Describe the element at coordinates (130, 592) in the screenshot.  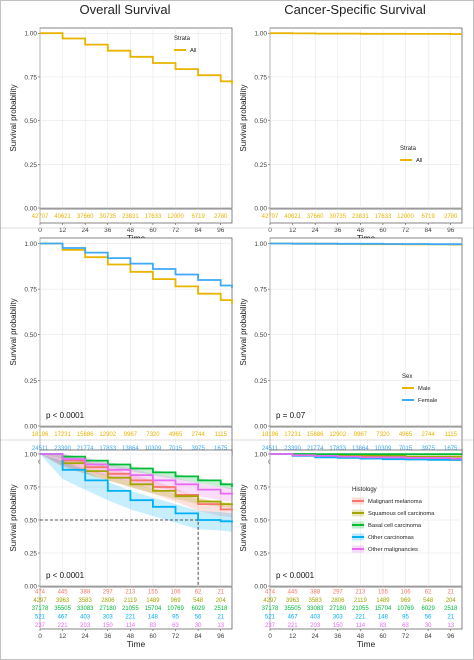
I see `risk-count: 213` at that location.